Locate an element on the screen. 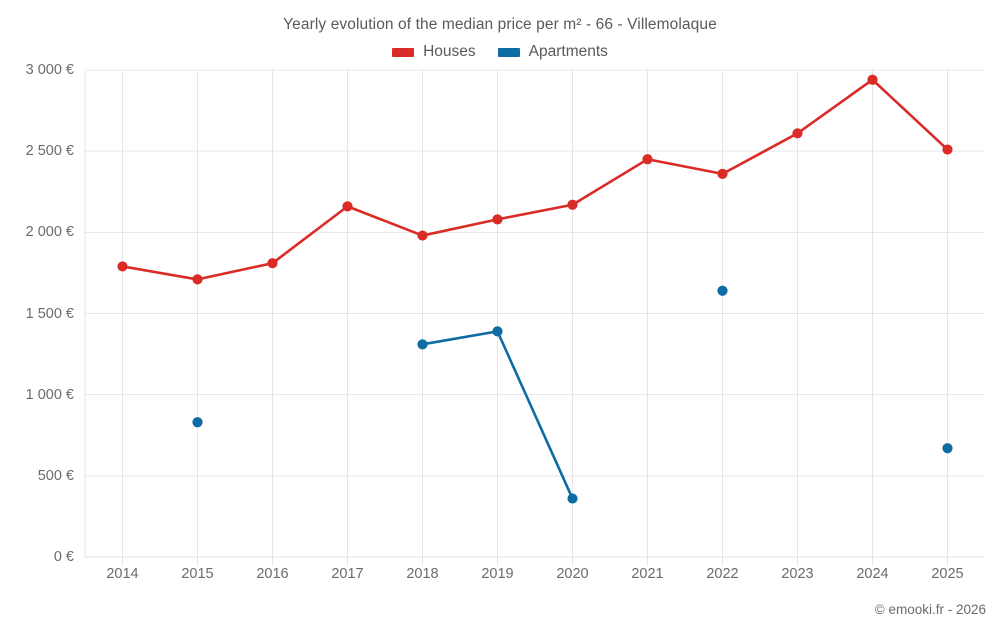 The image size is (1000, 625). x-tick-label: 2017 is located at coordinates (347, 574).